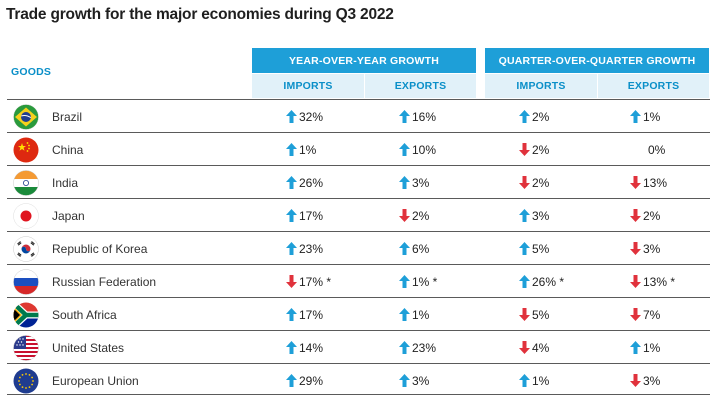 This screenshot has height=403, width=718. Describe the element at coordinates (364, 60) in the screenshot. I see `year-over-year-header: YEAR-OVER-YEAR GROWTH` at that location.